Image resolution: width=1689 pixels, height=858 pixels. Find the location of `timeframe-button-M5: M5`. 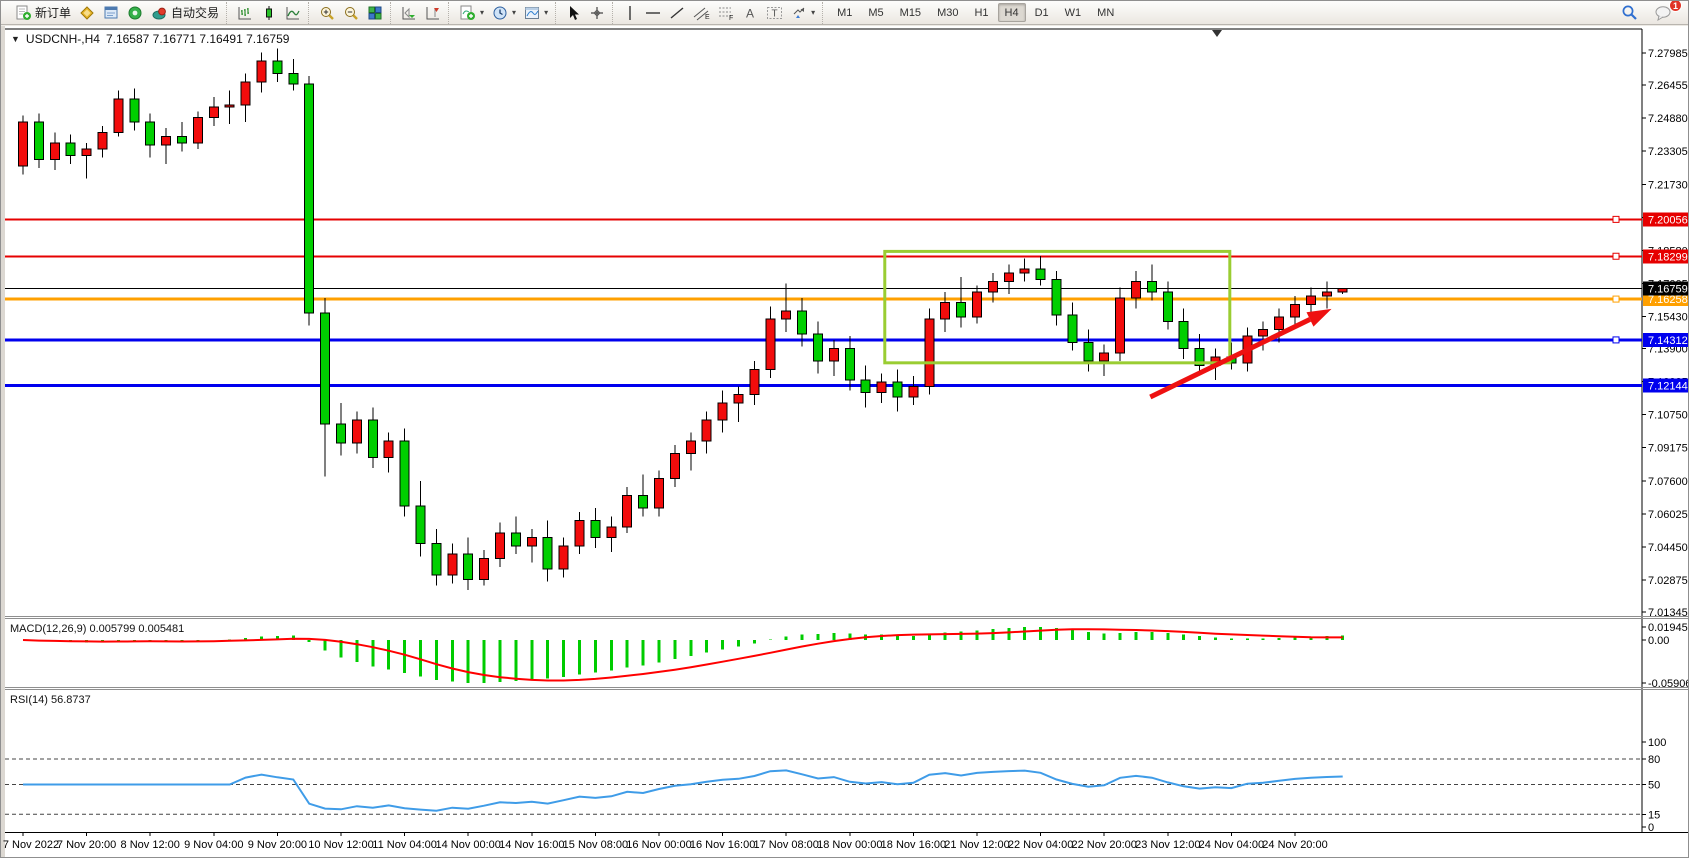

timeframe-button-M5: M5 is located at coordinates (876, 13).